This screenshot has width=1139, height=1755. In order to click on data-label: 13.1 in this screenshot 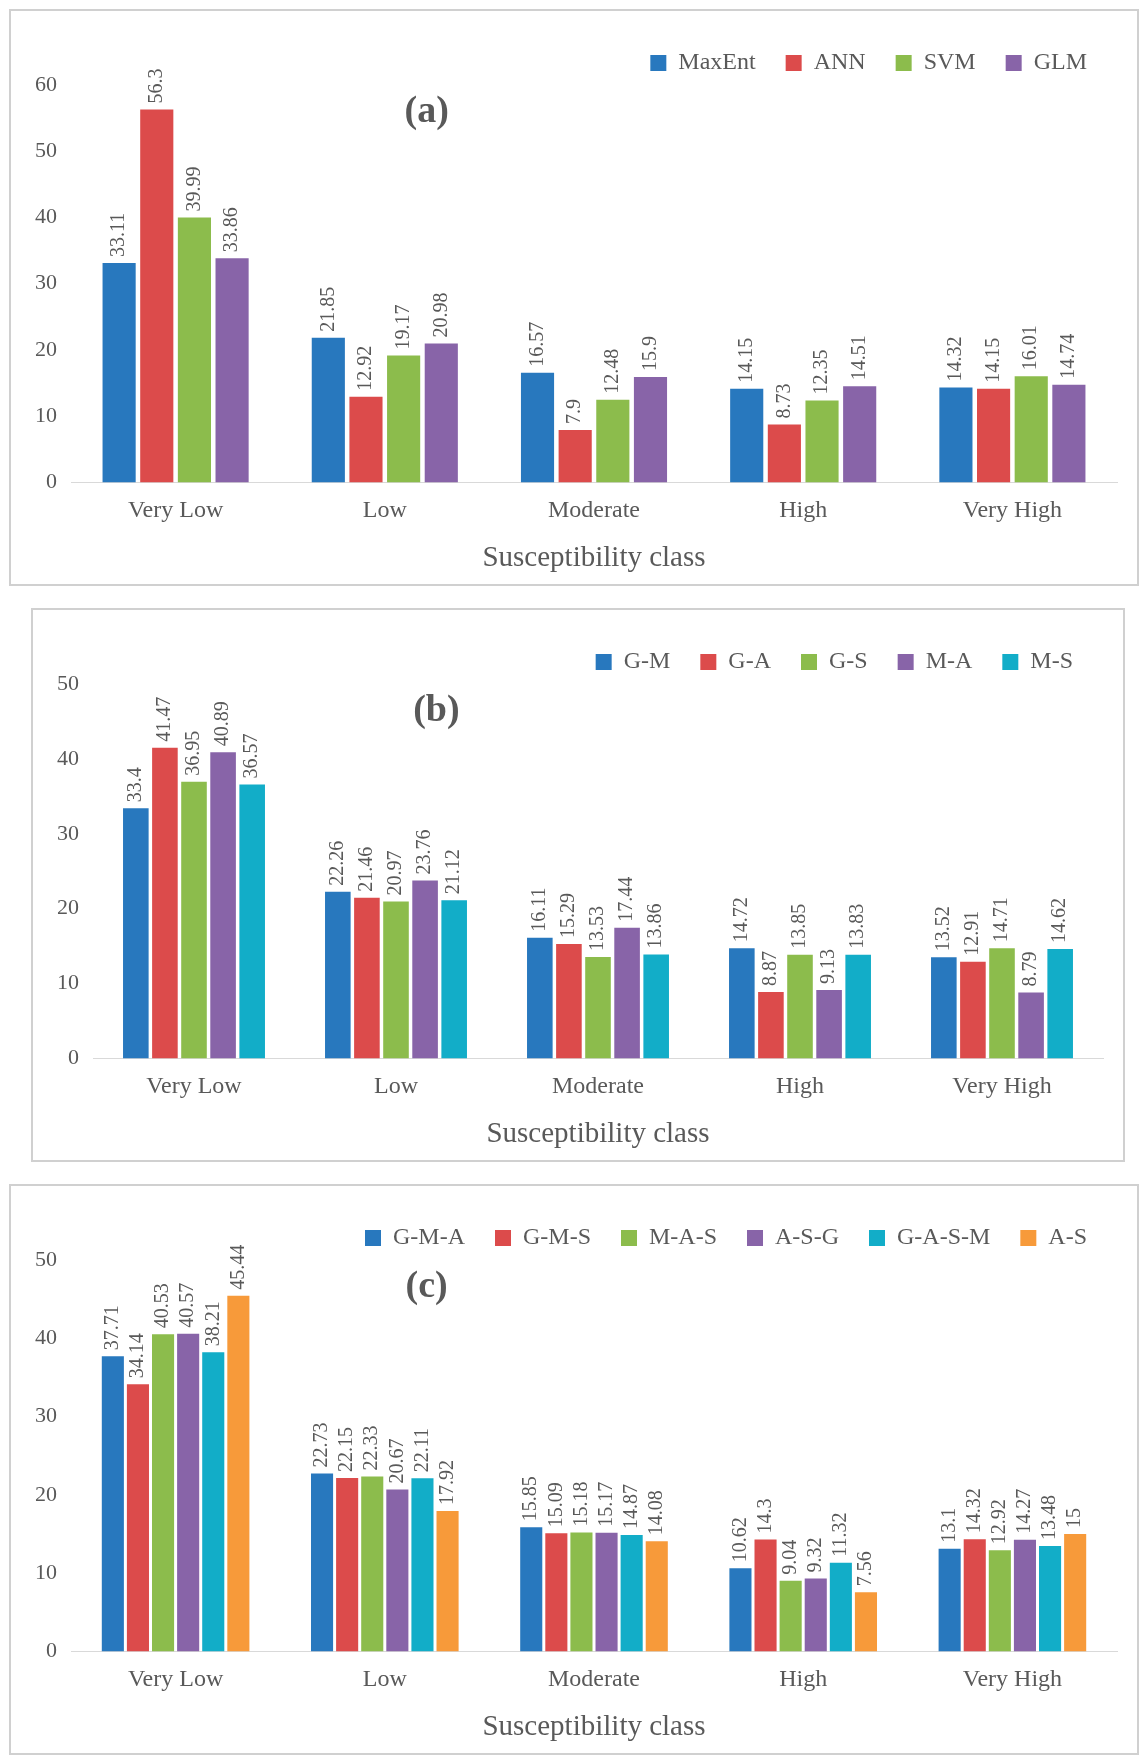, I will do `click(947, 1525)`.